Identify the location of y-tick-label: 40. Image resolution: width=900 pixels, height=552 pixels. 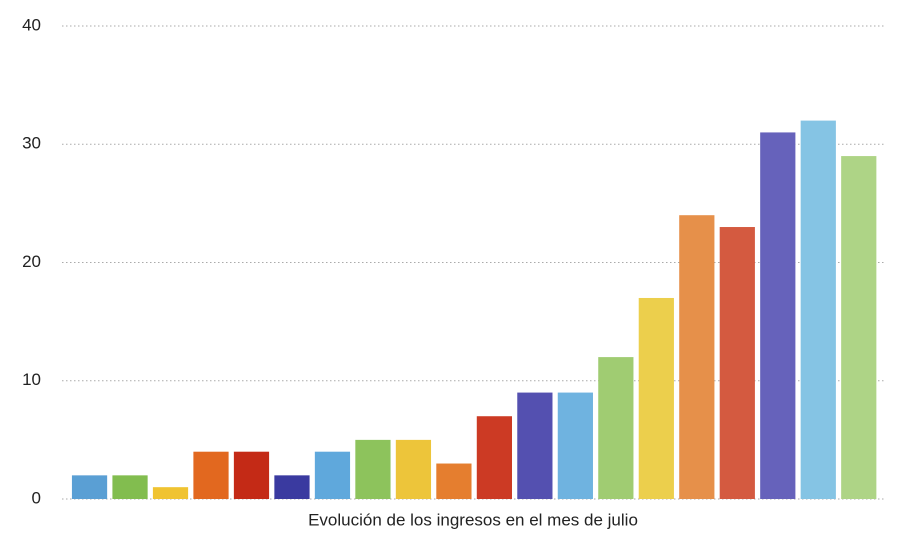
(31, 24).